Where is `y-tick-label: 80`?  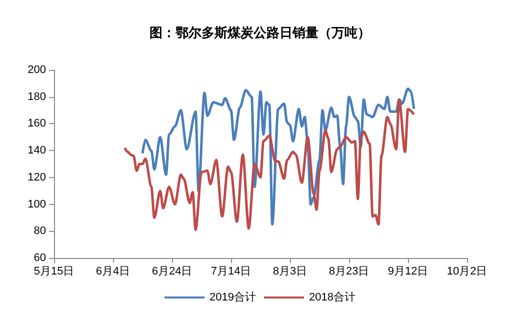 y-tick-label: 80 is located at coordinates (40, 231).